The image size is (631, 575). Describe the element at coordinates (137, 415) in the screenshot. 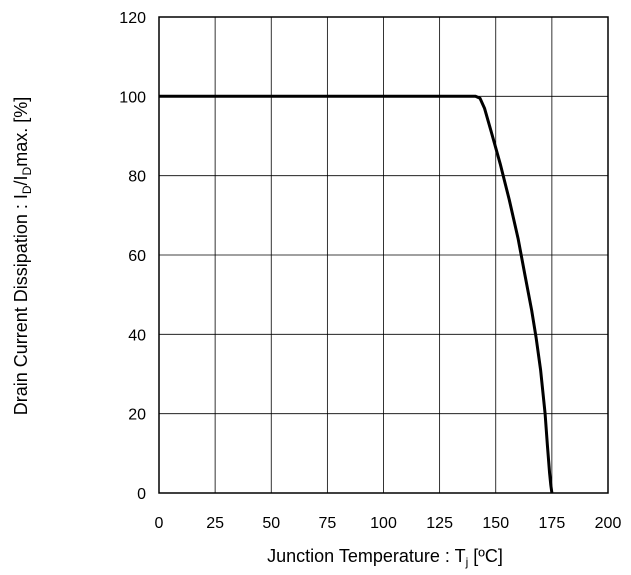

I see `y-tick-label: 20` at that location.